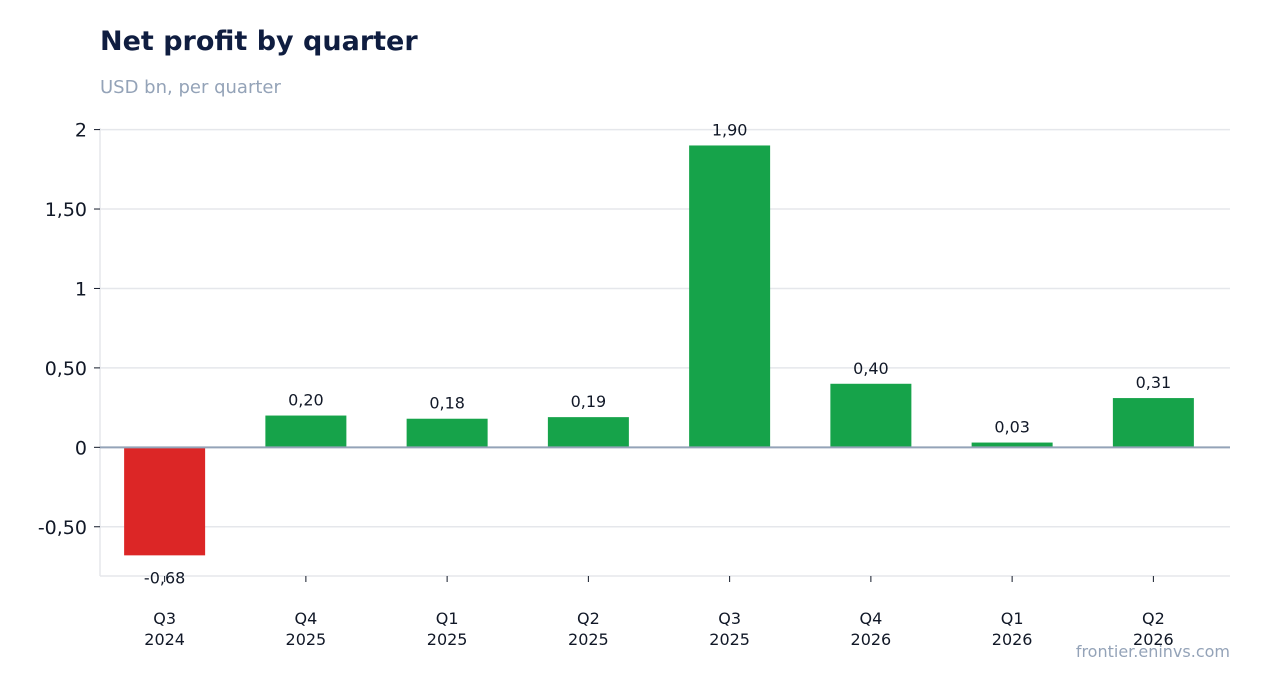 This screenshot has height=693, width=1262. I want to click on y-tick-label: 0, so click(81, 448).